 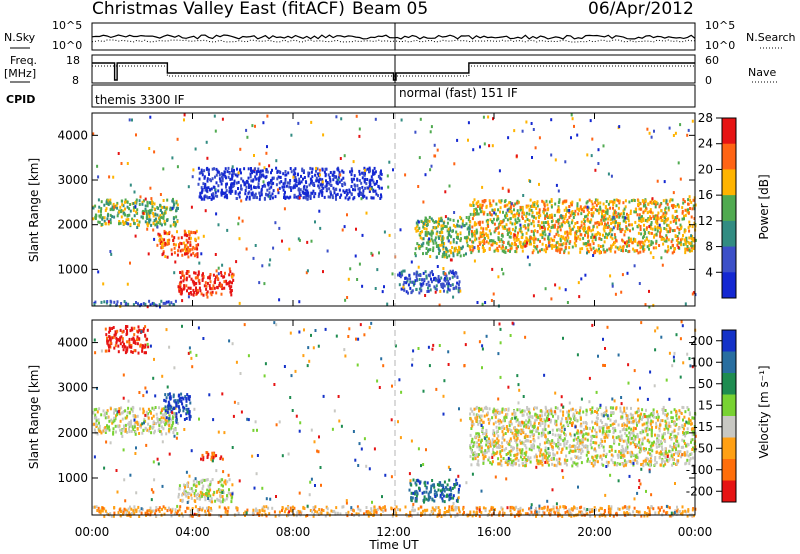 I want to click on y-tick-label: 4000, so click(x=72, y=135).